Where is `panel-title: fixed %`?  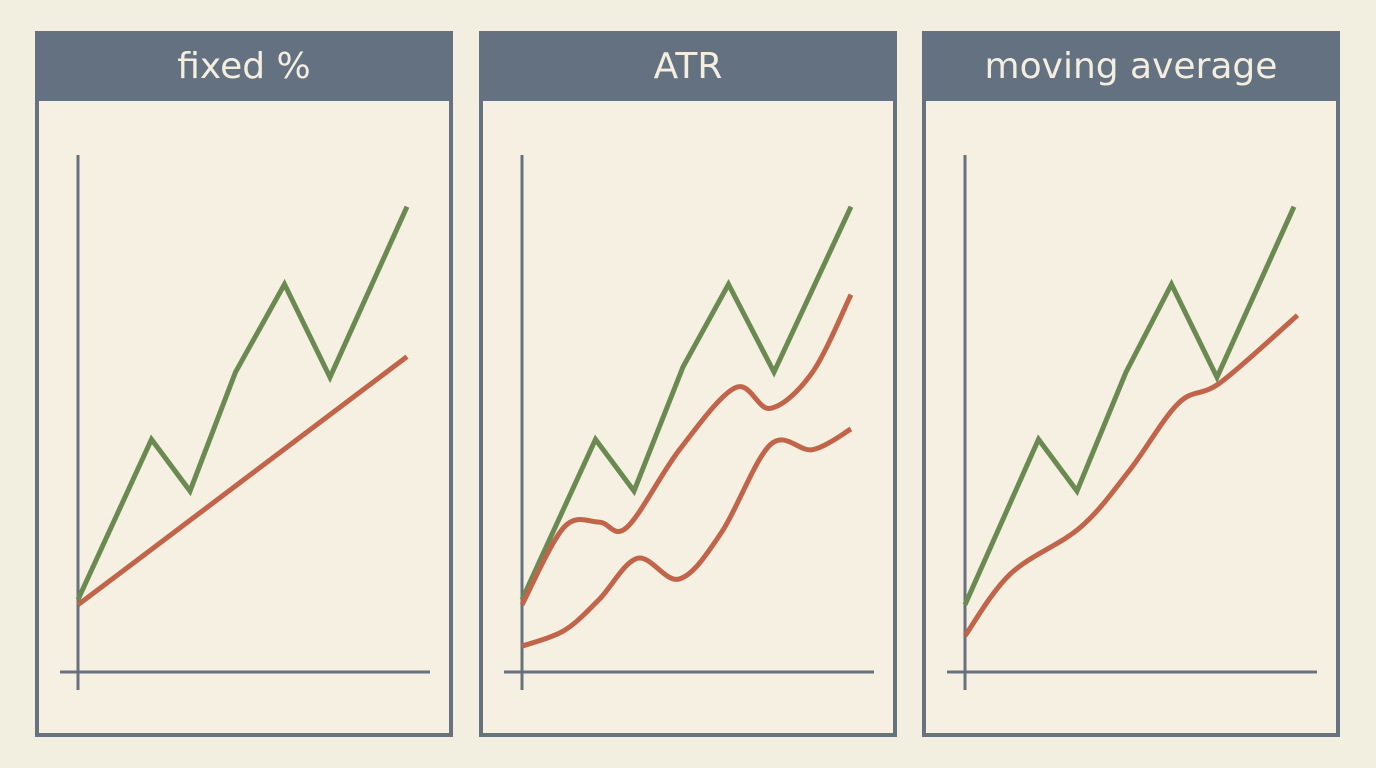
panel-title: fixed % is located at coordinates (244, 66).